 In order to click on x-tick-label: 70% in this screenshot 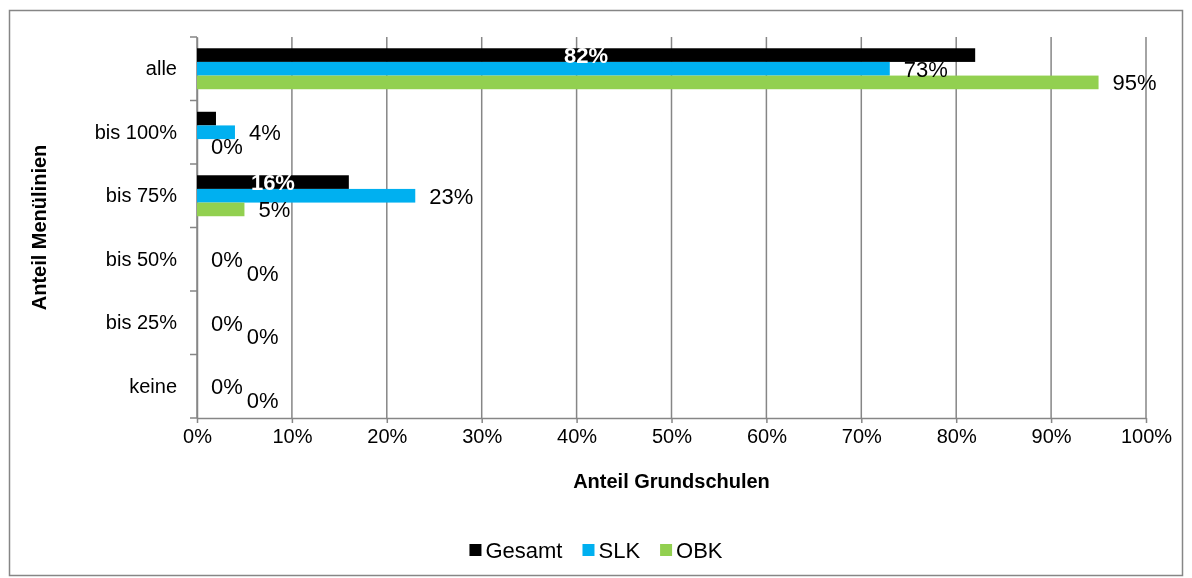, I will do `click(862, 436)`.